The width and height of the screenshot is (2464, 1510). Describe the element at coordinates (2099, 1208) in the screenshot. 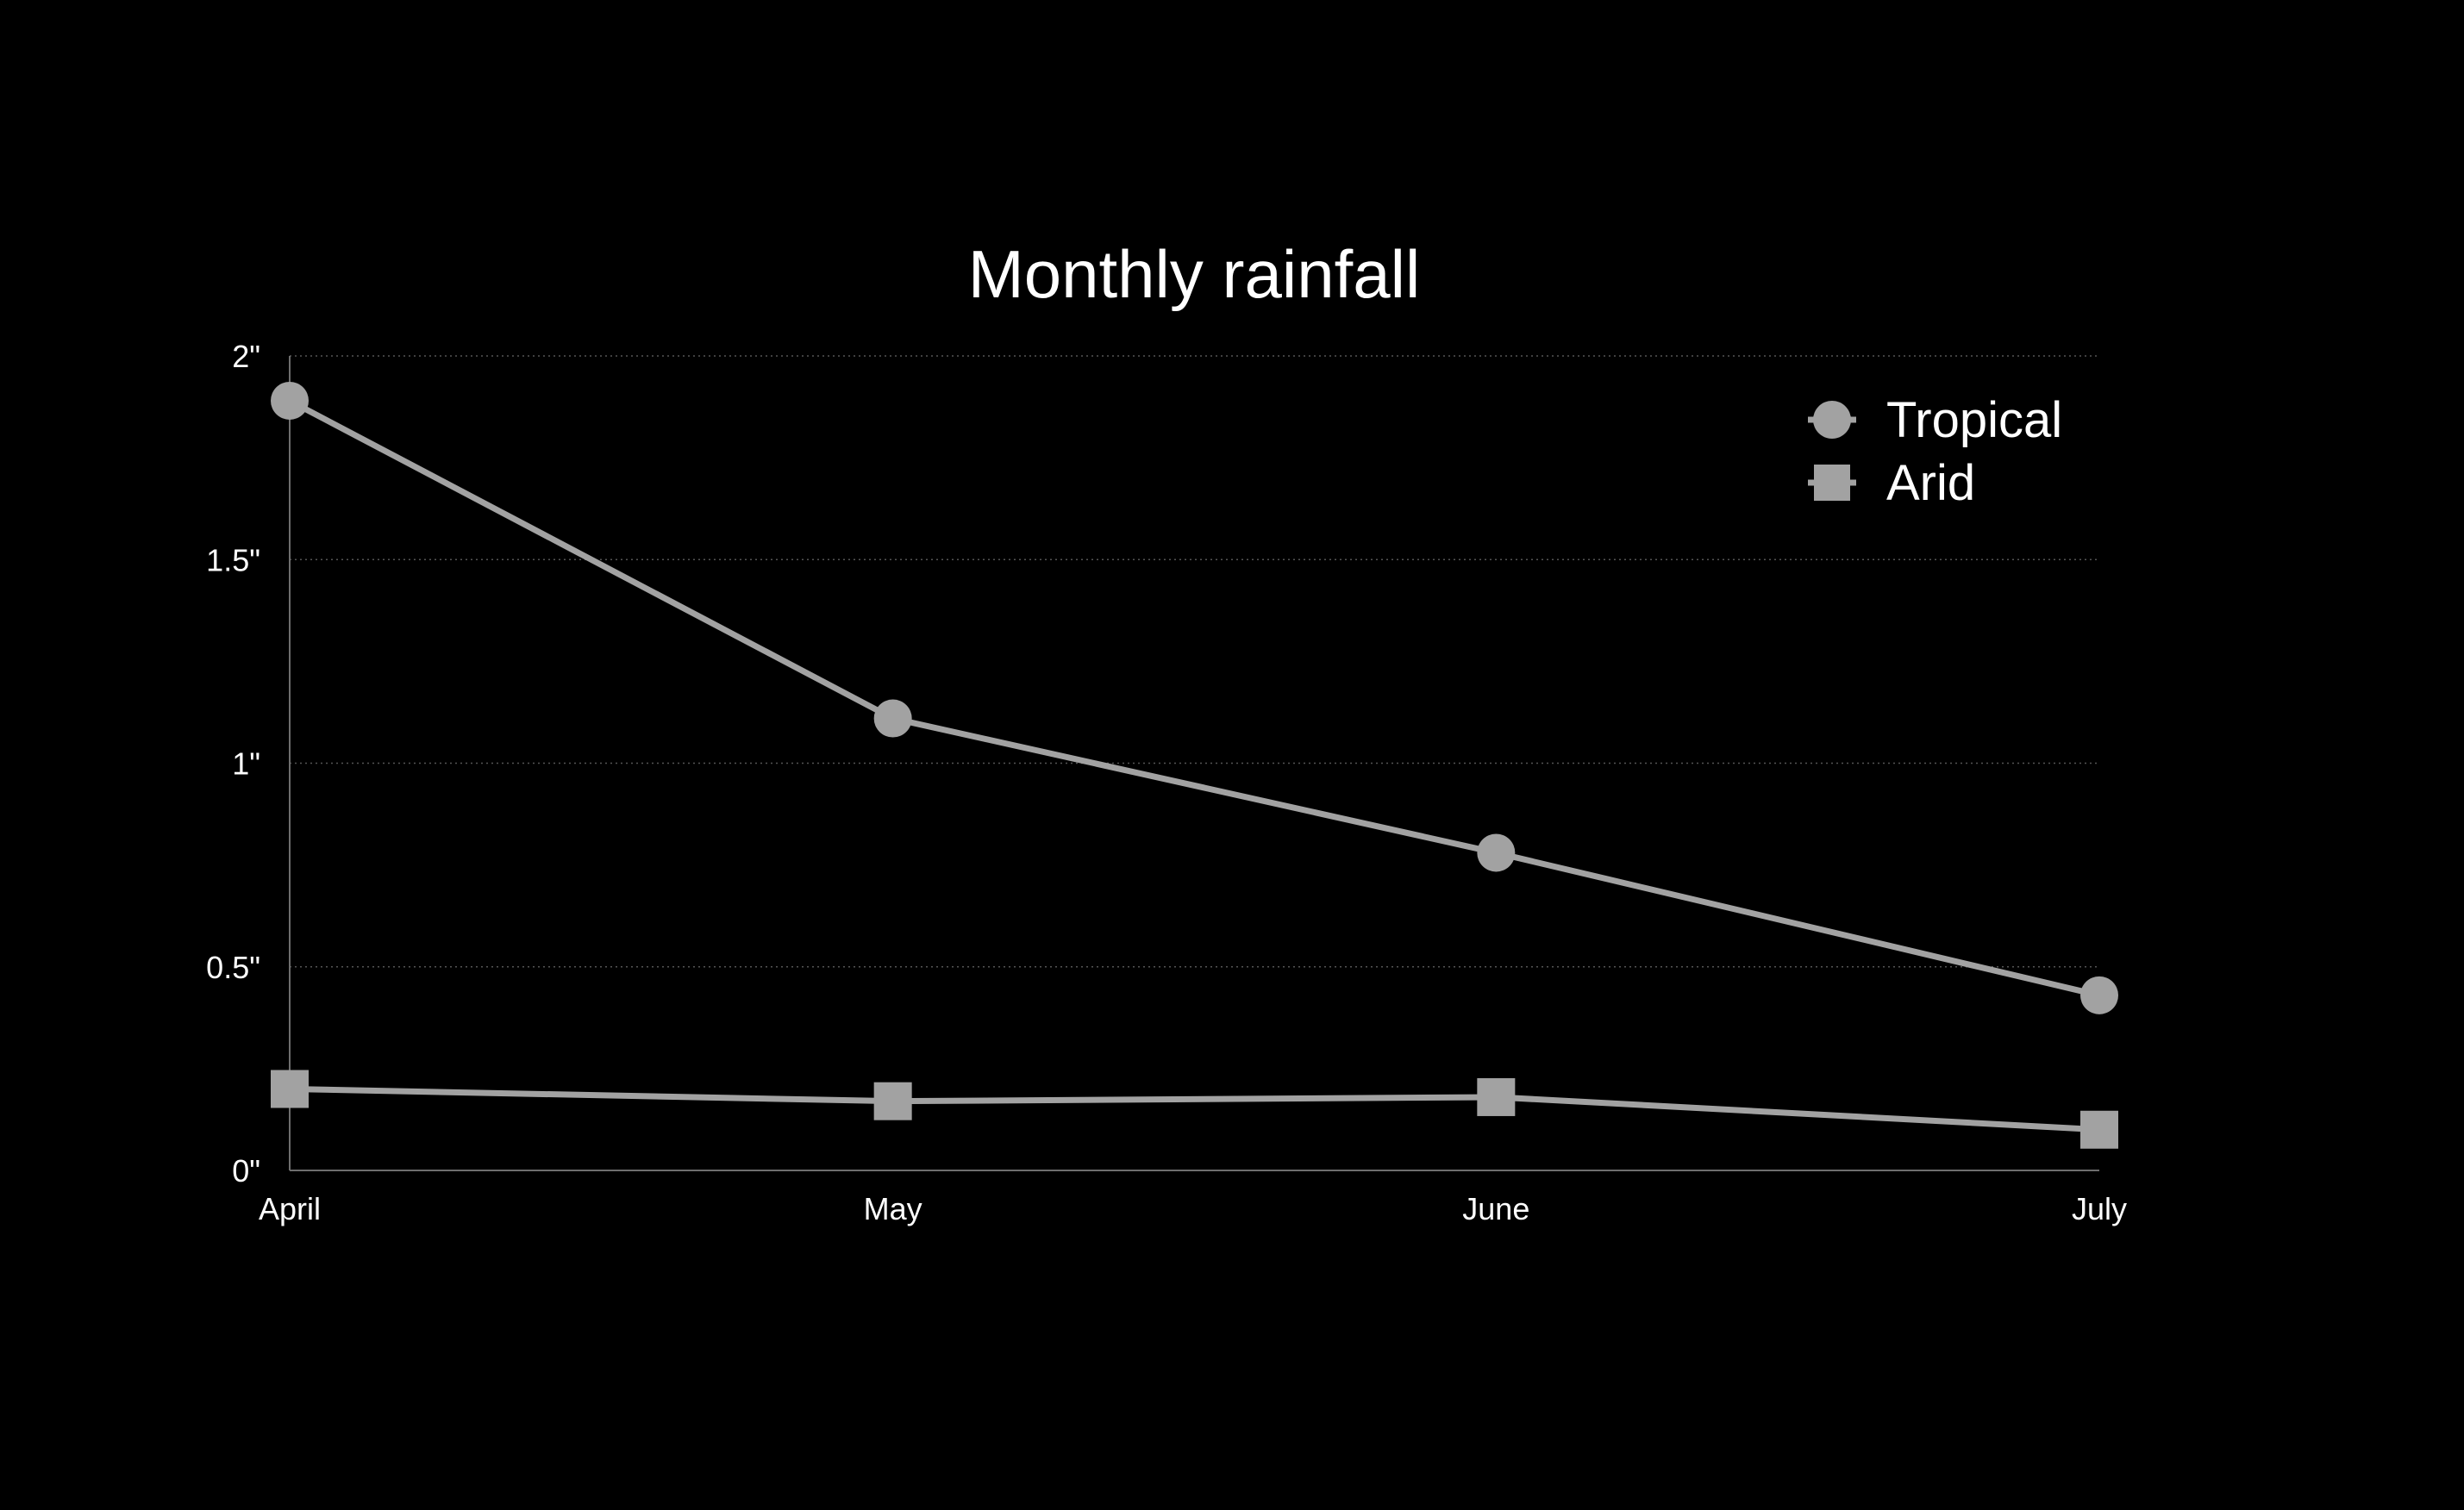

I see `x-tick-label: July` at that location.